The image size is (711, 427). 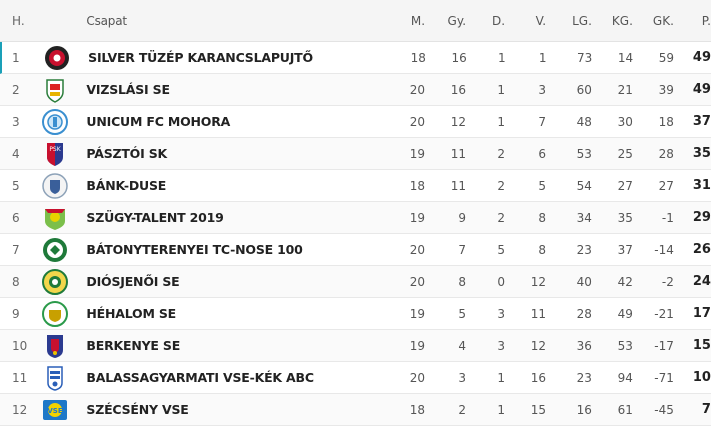 I want to click on row-goals-against: 21, so click(x=625, y=89).